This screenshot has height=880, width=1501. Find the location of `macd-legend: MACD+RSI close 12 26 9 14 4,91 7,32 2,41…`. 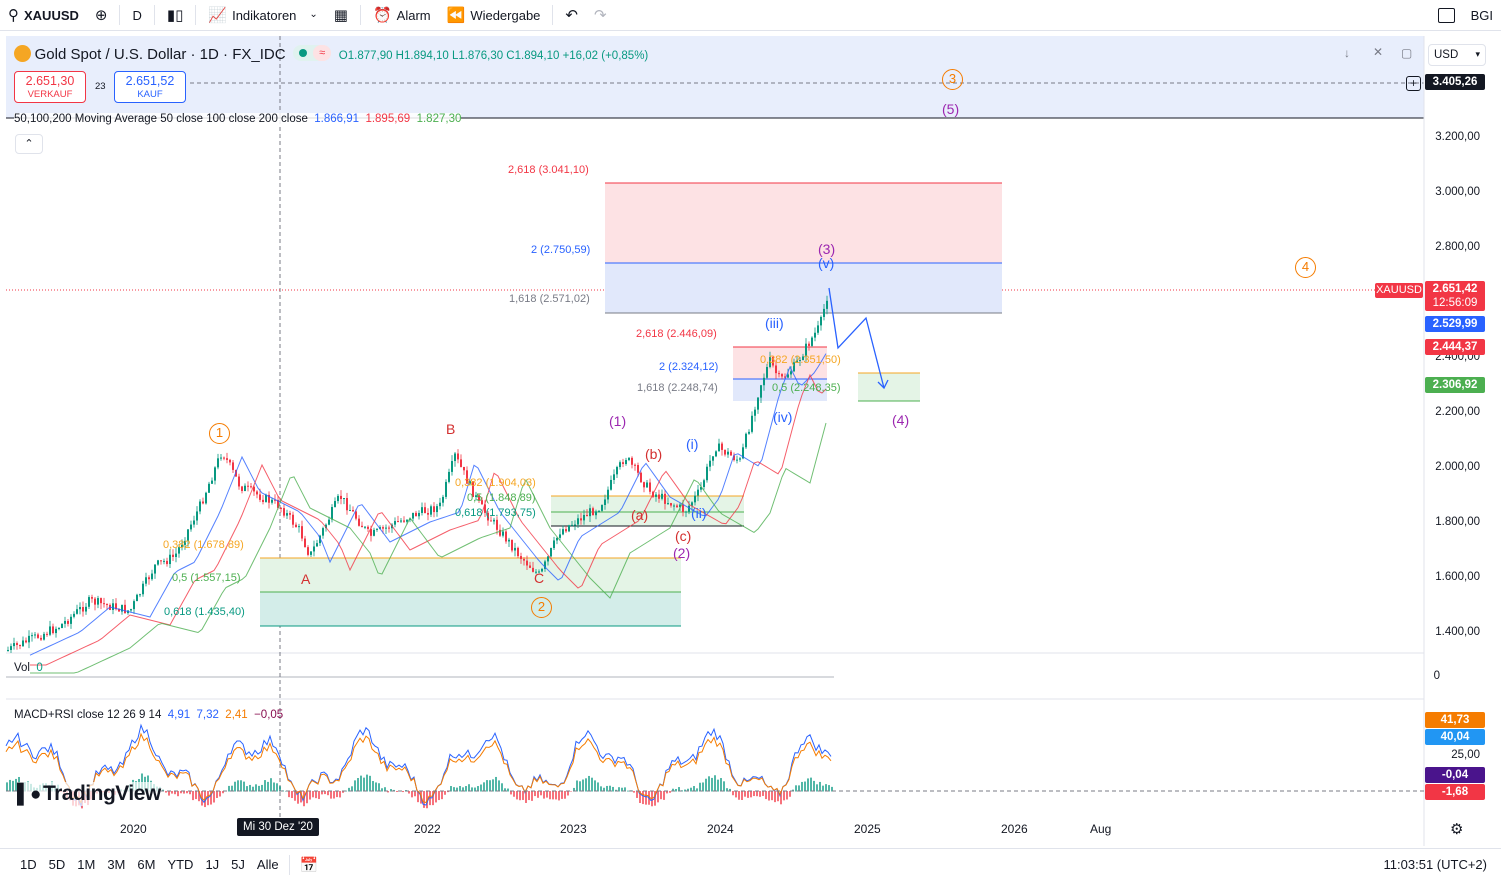

macd-legend: MACD+RSI close 12 26 9 14 4,91 7,32 2,41… is located at coordinates (148, 715).